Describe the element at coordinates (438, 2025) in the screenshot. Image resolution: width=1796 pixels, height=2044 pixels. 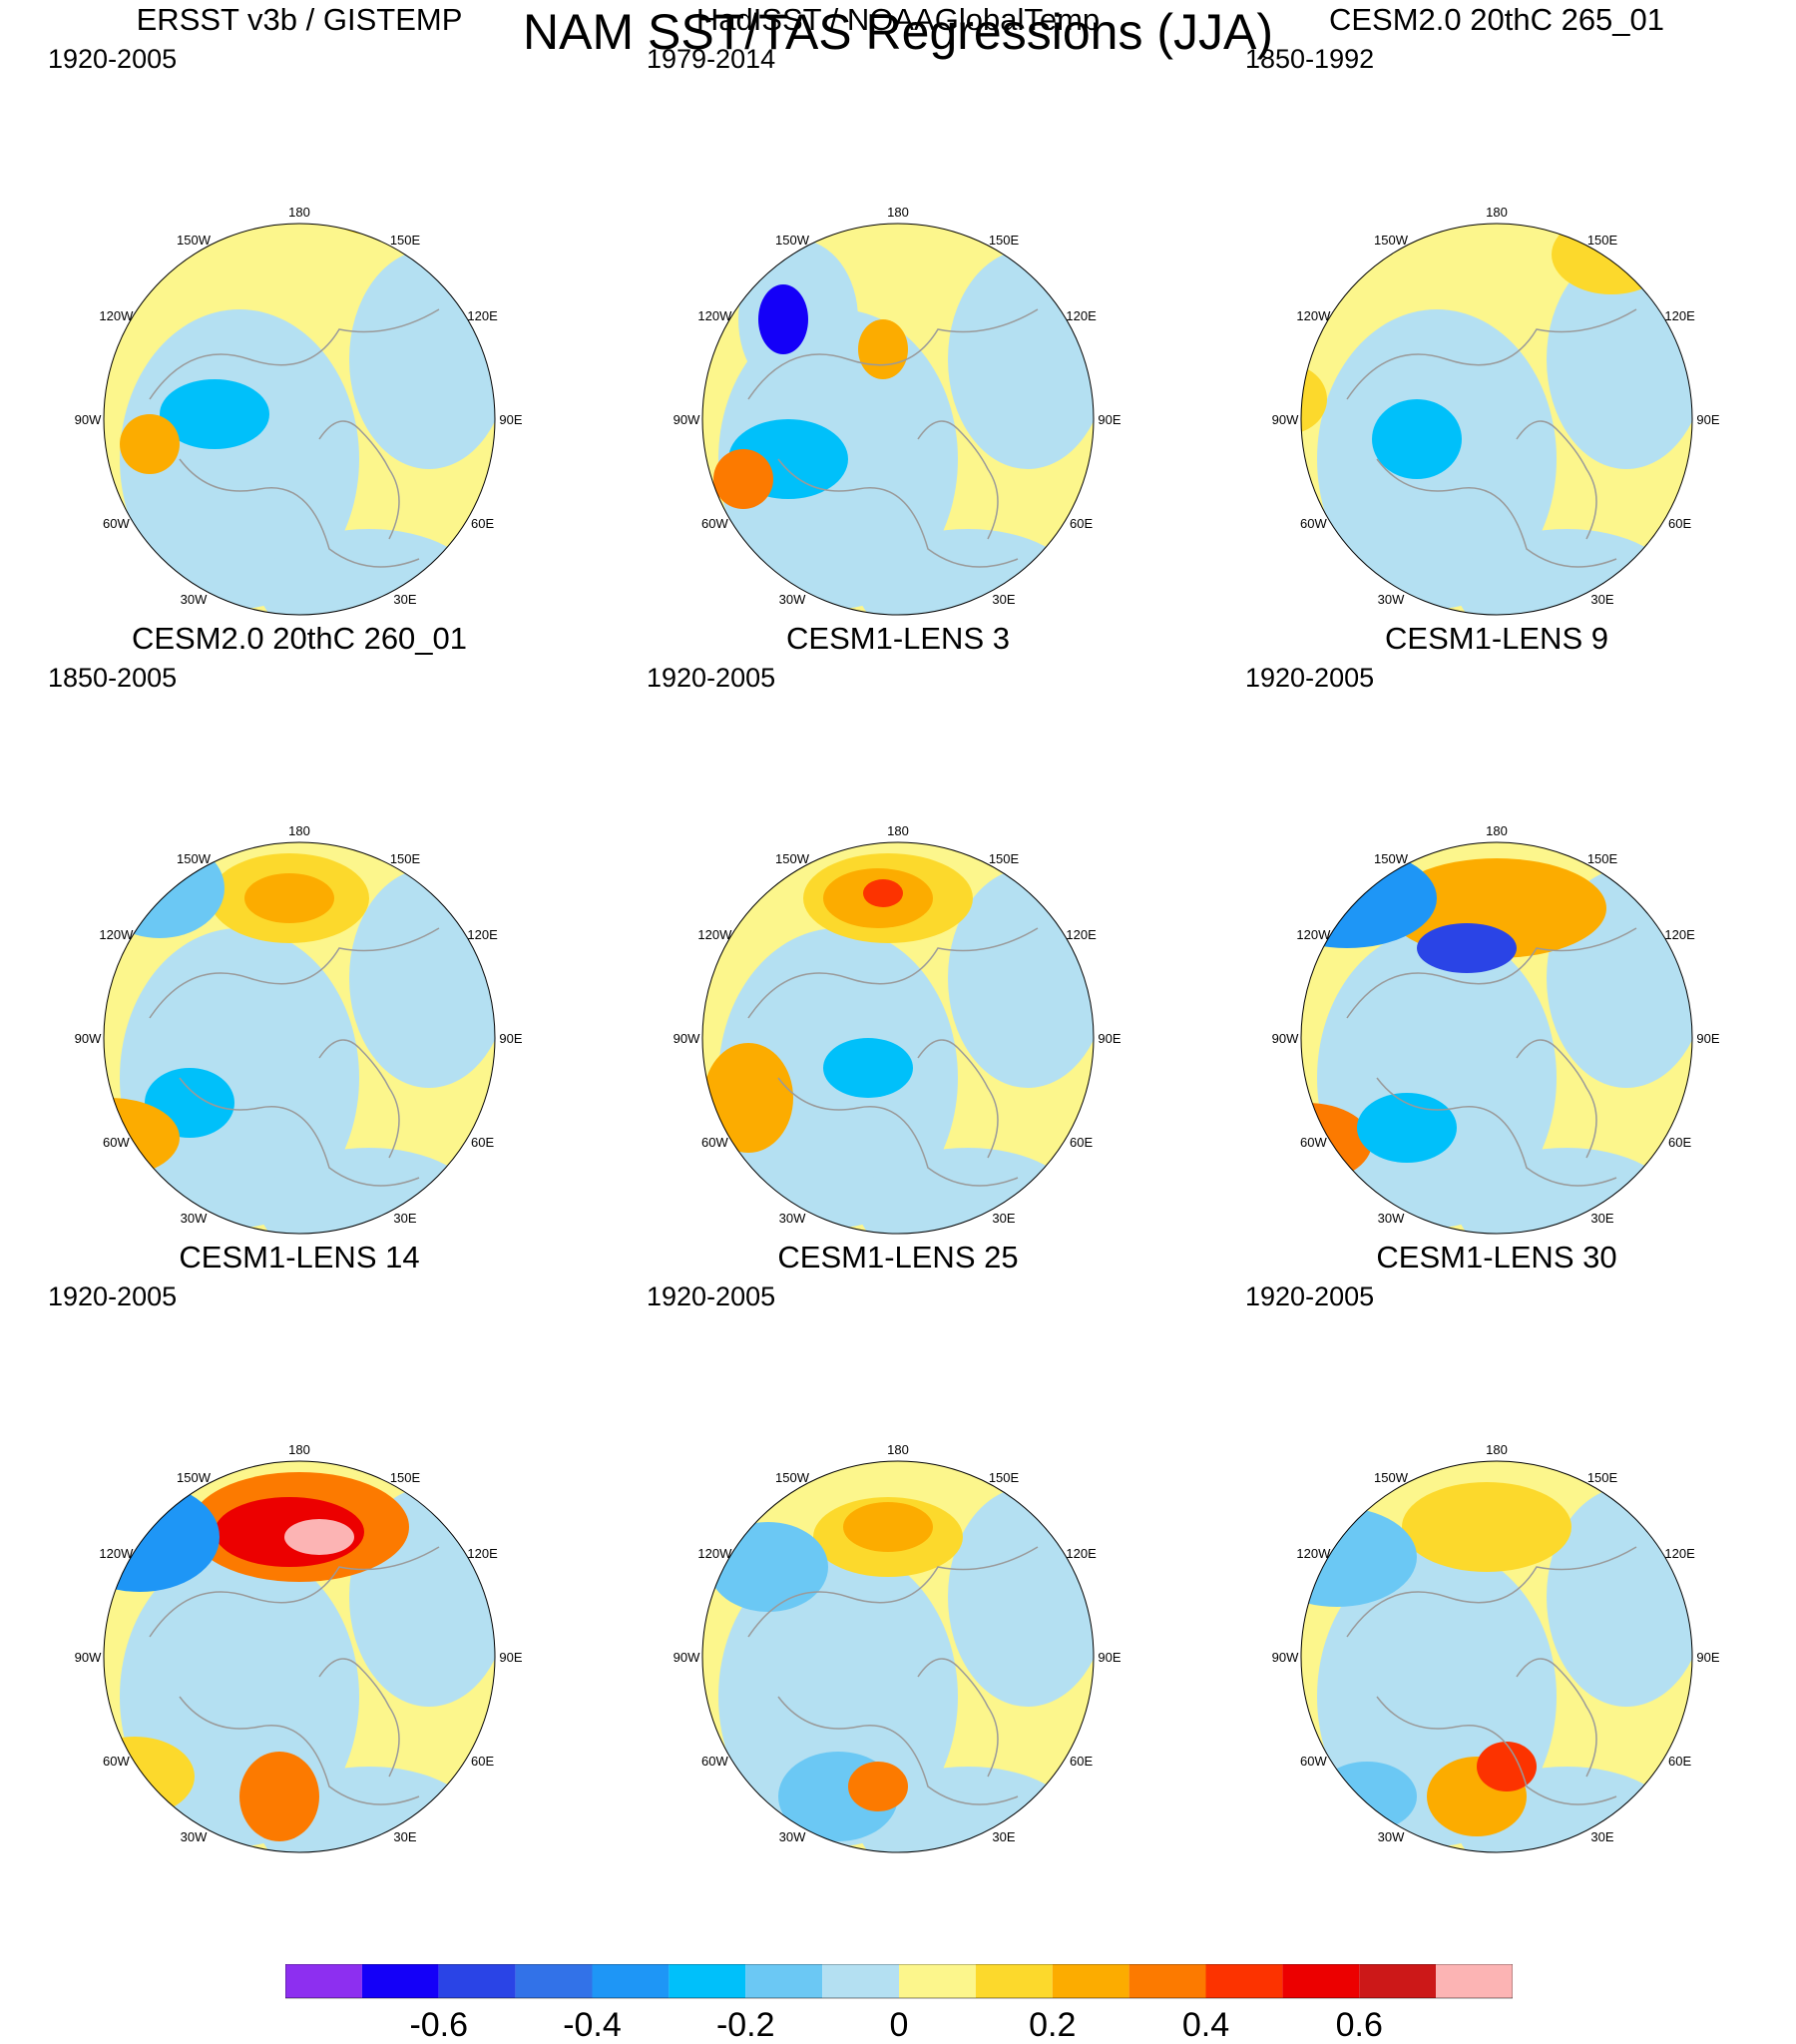
I see `colorbar-tick-label: -0.6` at that location.